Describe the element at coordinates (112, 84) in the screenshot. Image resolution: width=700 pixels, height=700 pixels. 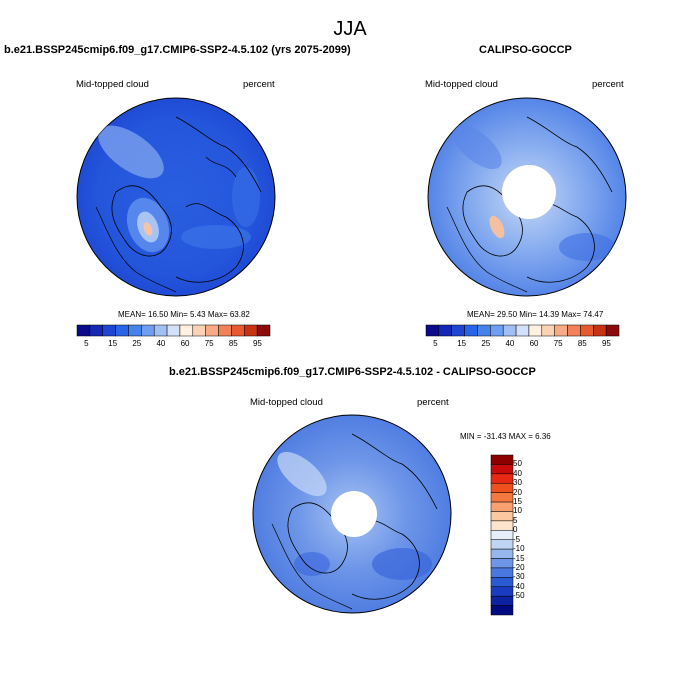
I see `model-var-label: Mid-topped cloud` at that location.